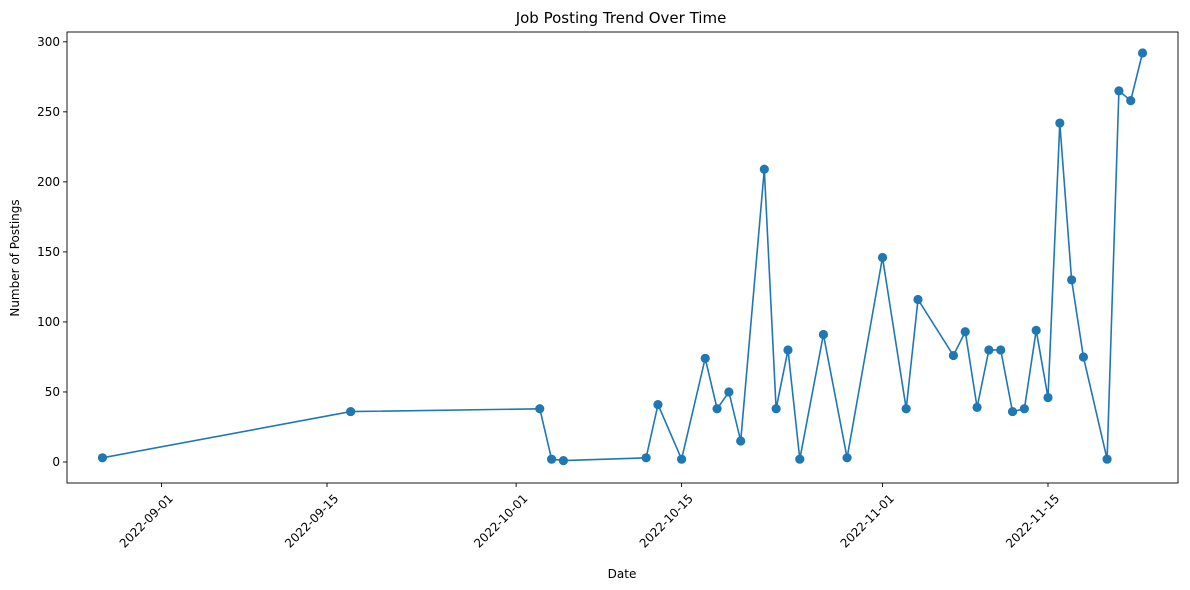 The width and height of the screenshot is (1190, 590). What do you see at coordinates (500, 520) in the screenshot?
I see `x-tick-label: 2022-10-01` at bounding box center [500, 520].